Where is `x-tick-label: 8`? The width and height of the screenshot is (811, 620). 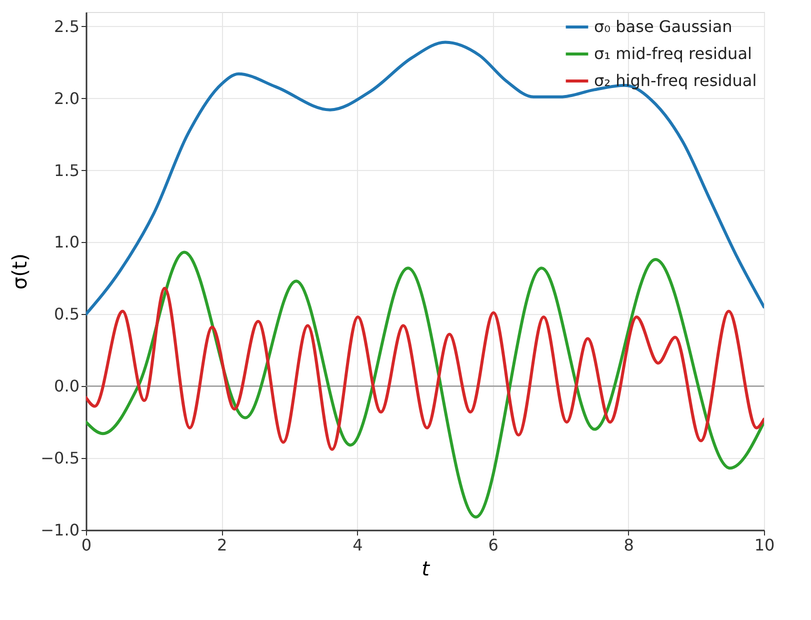 x-tick-label: 8 is located at coordinates (629, 545).